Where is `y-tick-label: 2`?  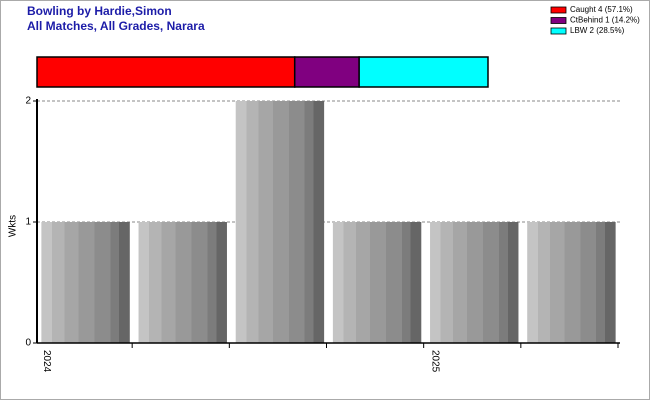
y-tick-label: 2 is located at coordinates (28, 101).